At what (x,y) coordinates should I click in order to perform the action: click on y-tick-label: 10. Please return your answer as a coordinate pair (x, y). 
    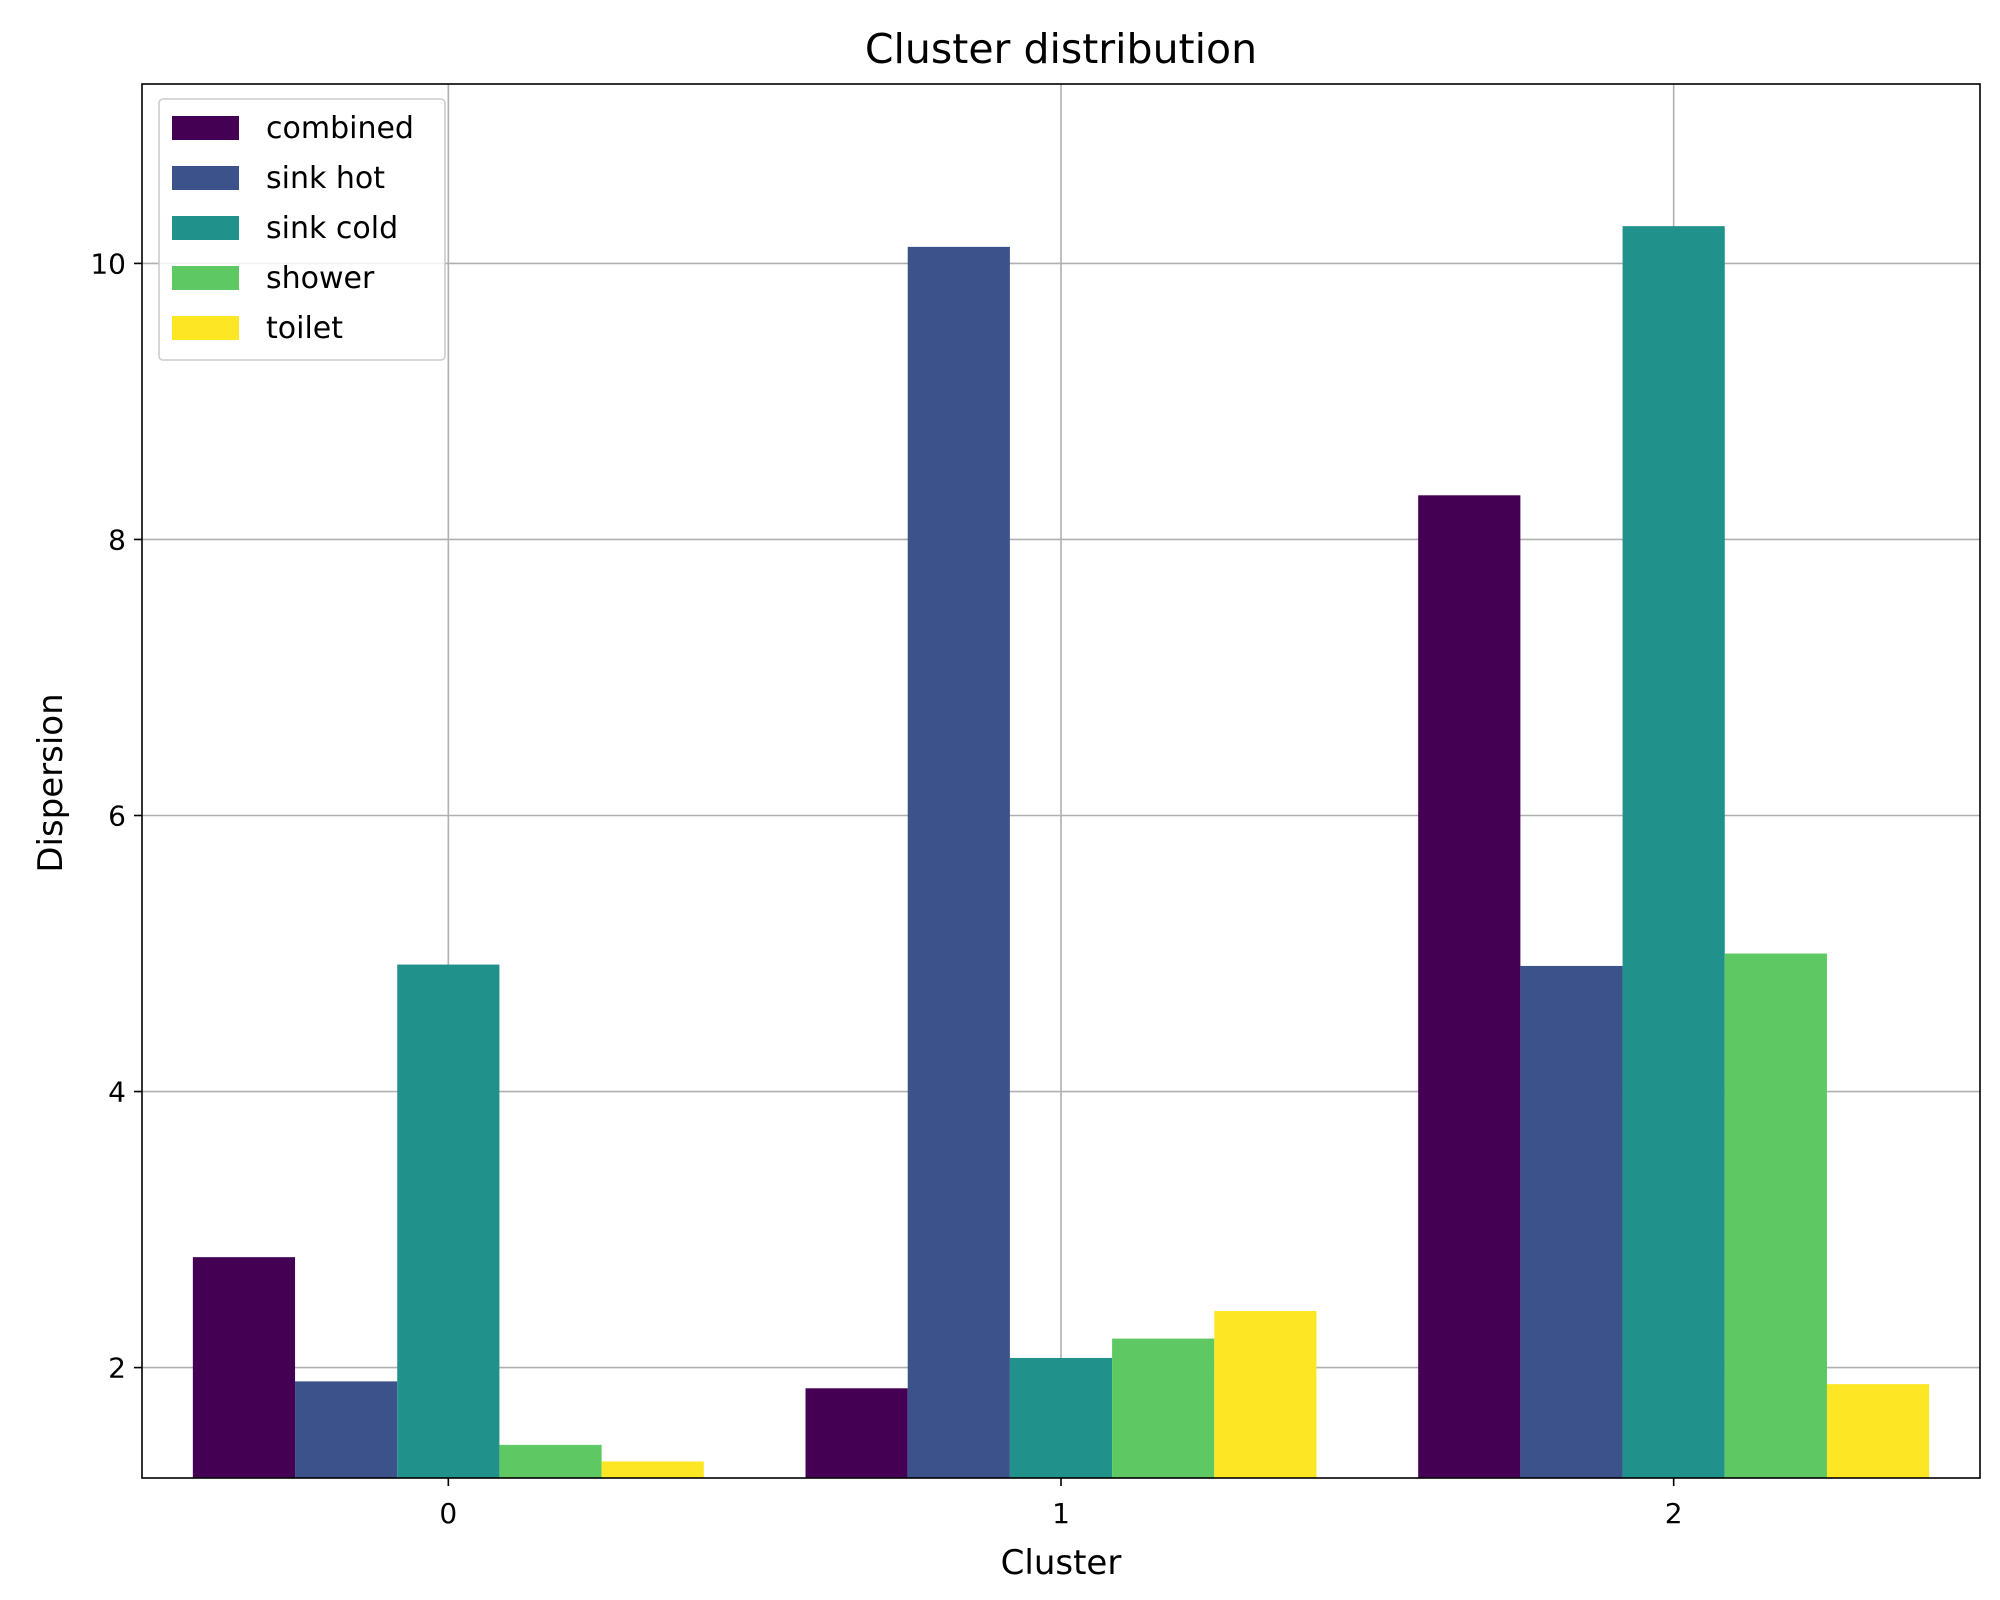
    Looking at the image, I should click on (108, 263).